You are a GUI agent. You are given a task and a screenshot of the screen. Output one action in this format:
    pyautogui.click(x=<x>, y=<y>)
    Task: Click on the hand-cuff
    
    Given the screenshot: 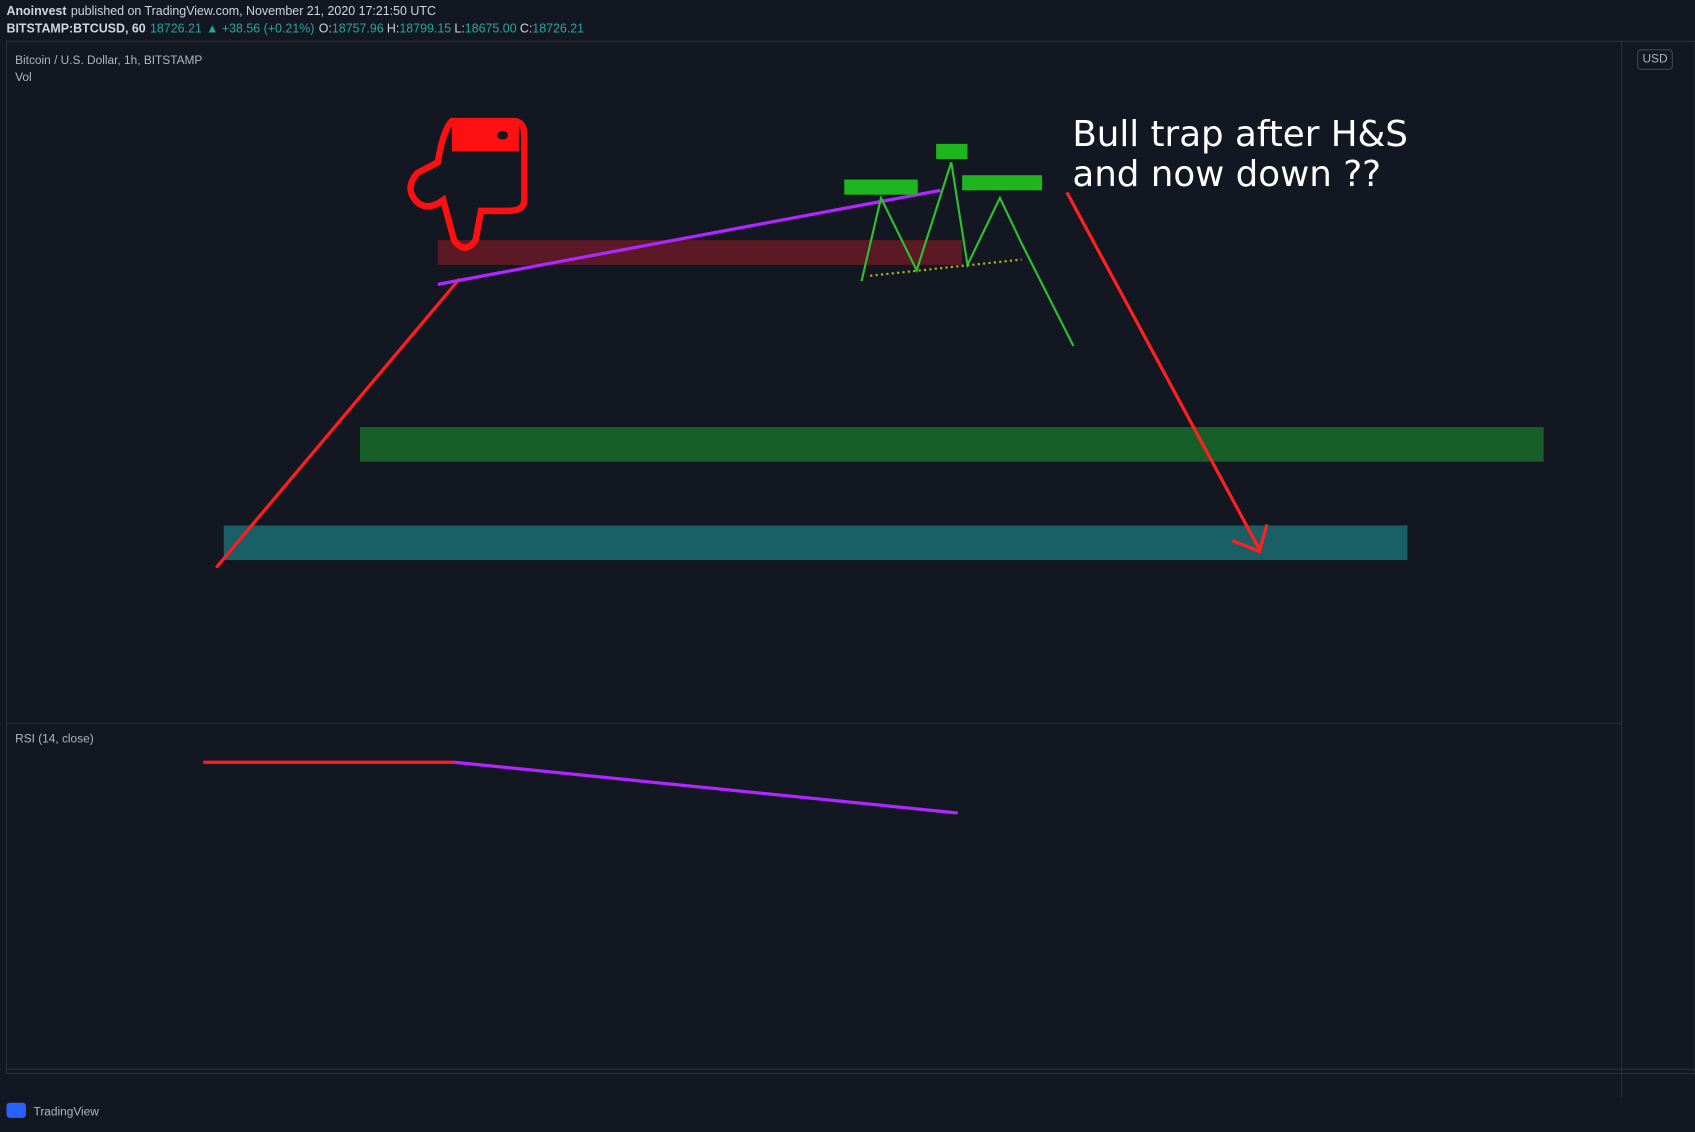 What is the action you would take?
    pyautogui.click(x=485, y=136)
    